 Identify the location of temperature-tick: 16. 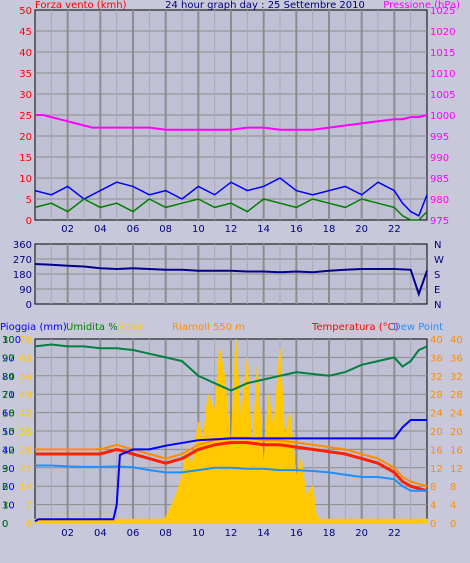
(456, 450).